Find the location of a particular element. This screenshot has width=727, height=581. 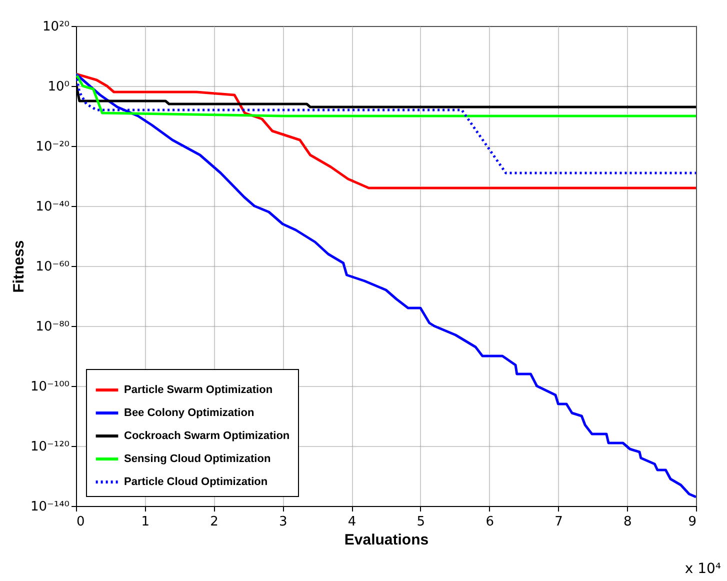

x-tick-label: 1 is located at coordinates (145, 522).